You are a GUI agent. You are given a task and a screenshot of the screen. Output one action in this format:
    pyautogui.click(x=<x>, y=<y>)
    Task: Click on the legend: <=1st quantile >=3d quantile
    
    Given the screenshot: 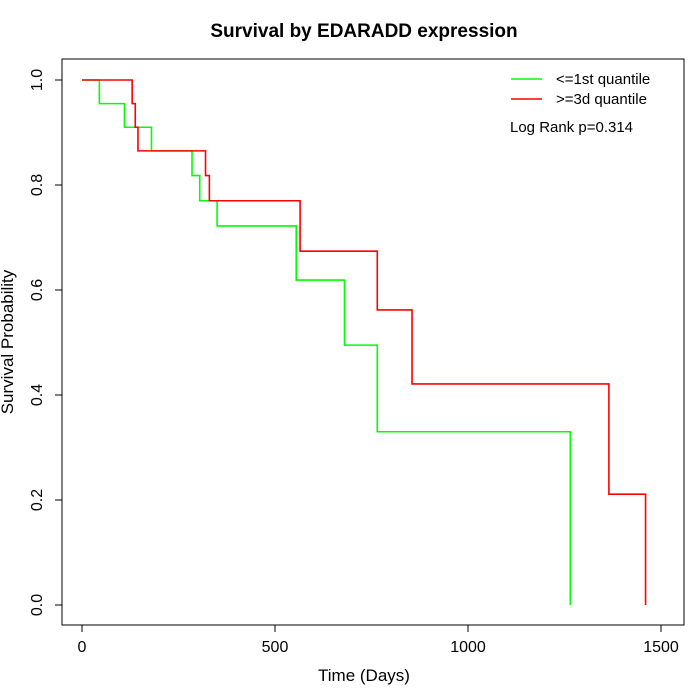 What is the action you would take?
    pyautogui.click(x=580, y=89)
    